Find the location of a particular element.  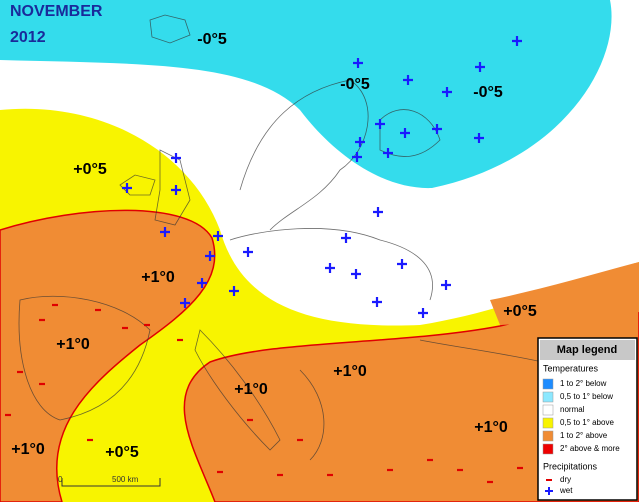

legend-box is located at coordinates (587, 419).